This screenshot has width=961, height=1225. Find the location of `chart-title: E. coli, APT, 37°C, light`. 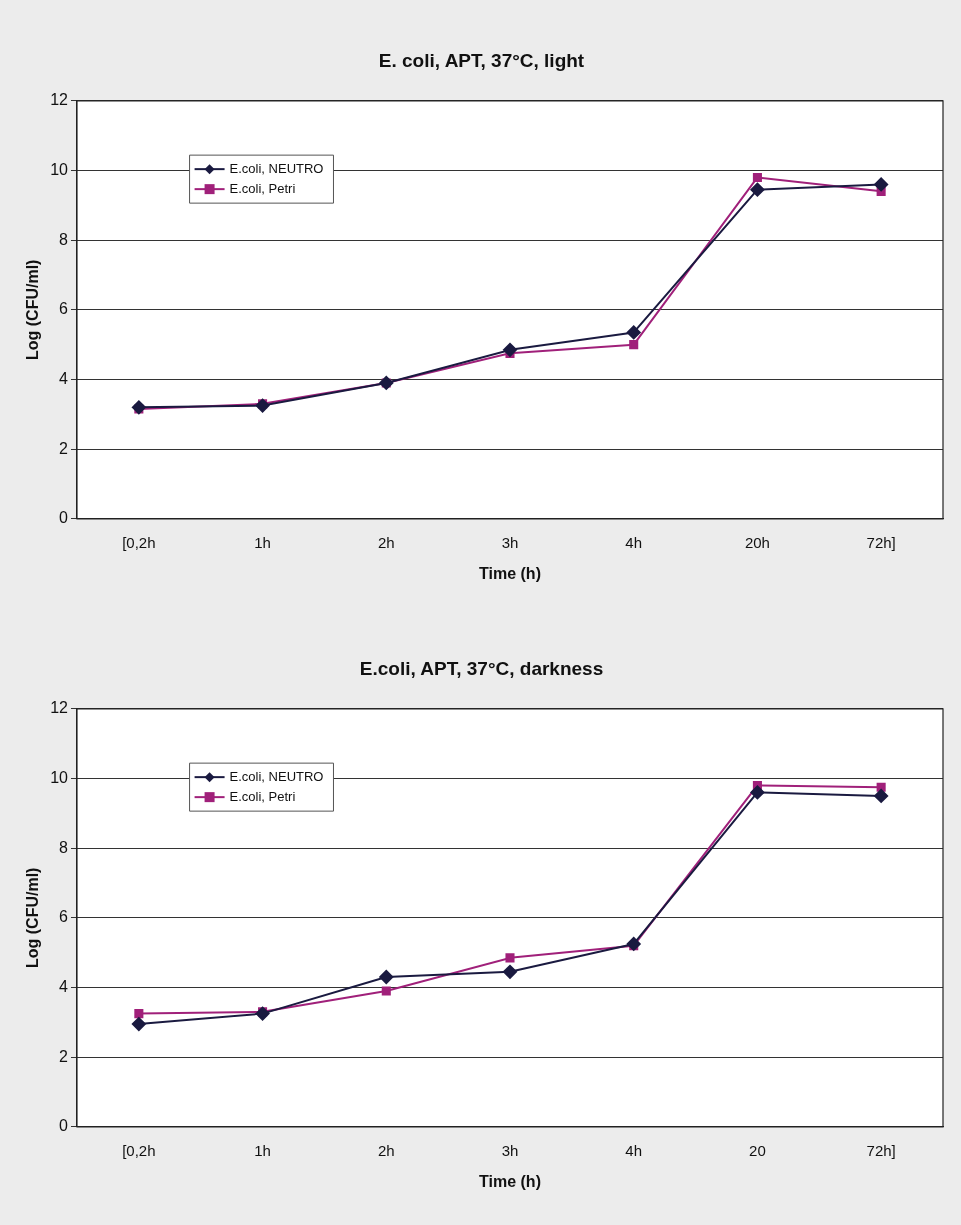

chart-title: E. coli, APT, 37°C, light is located at coordinates (481, 60).